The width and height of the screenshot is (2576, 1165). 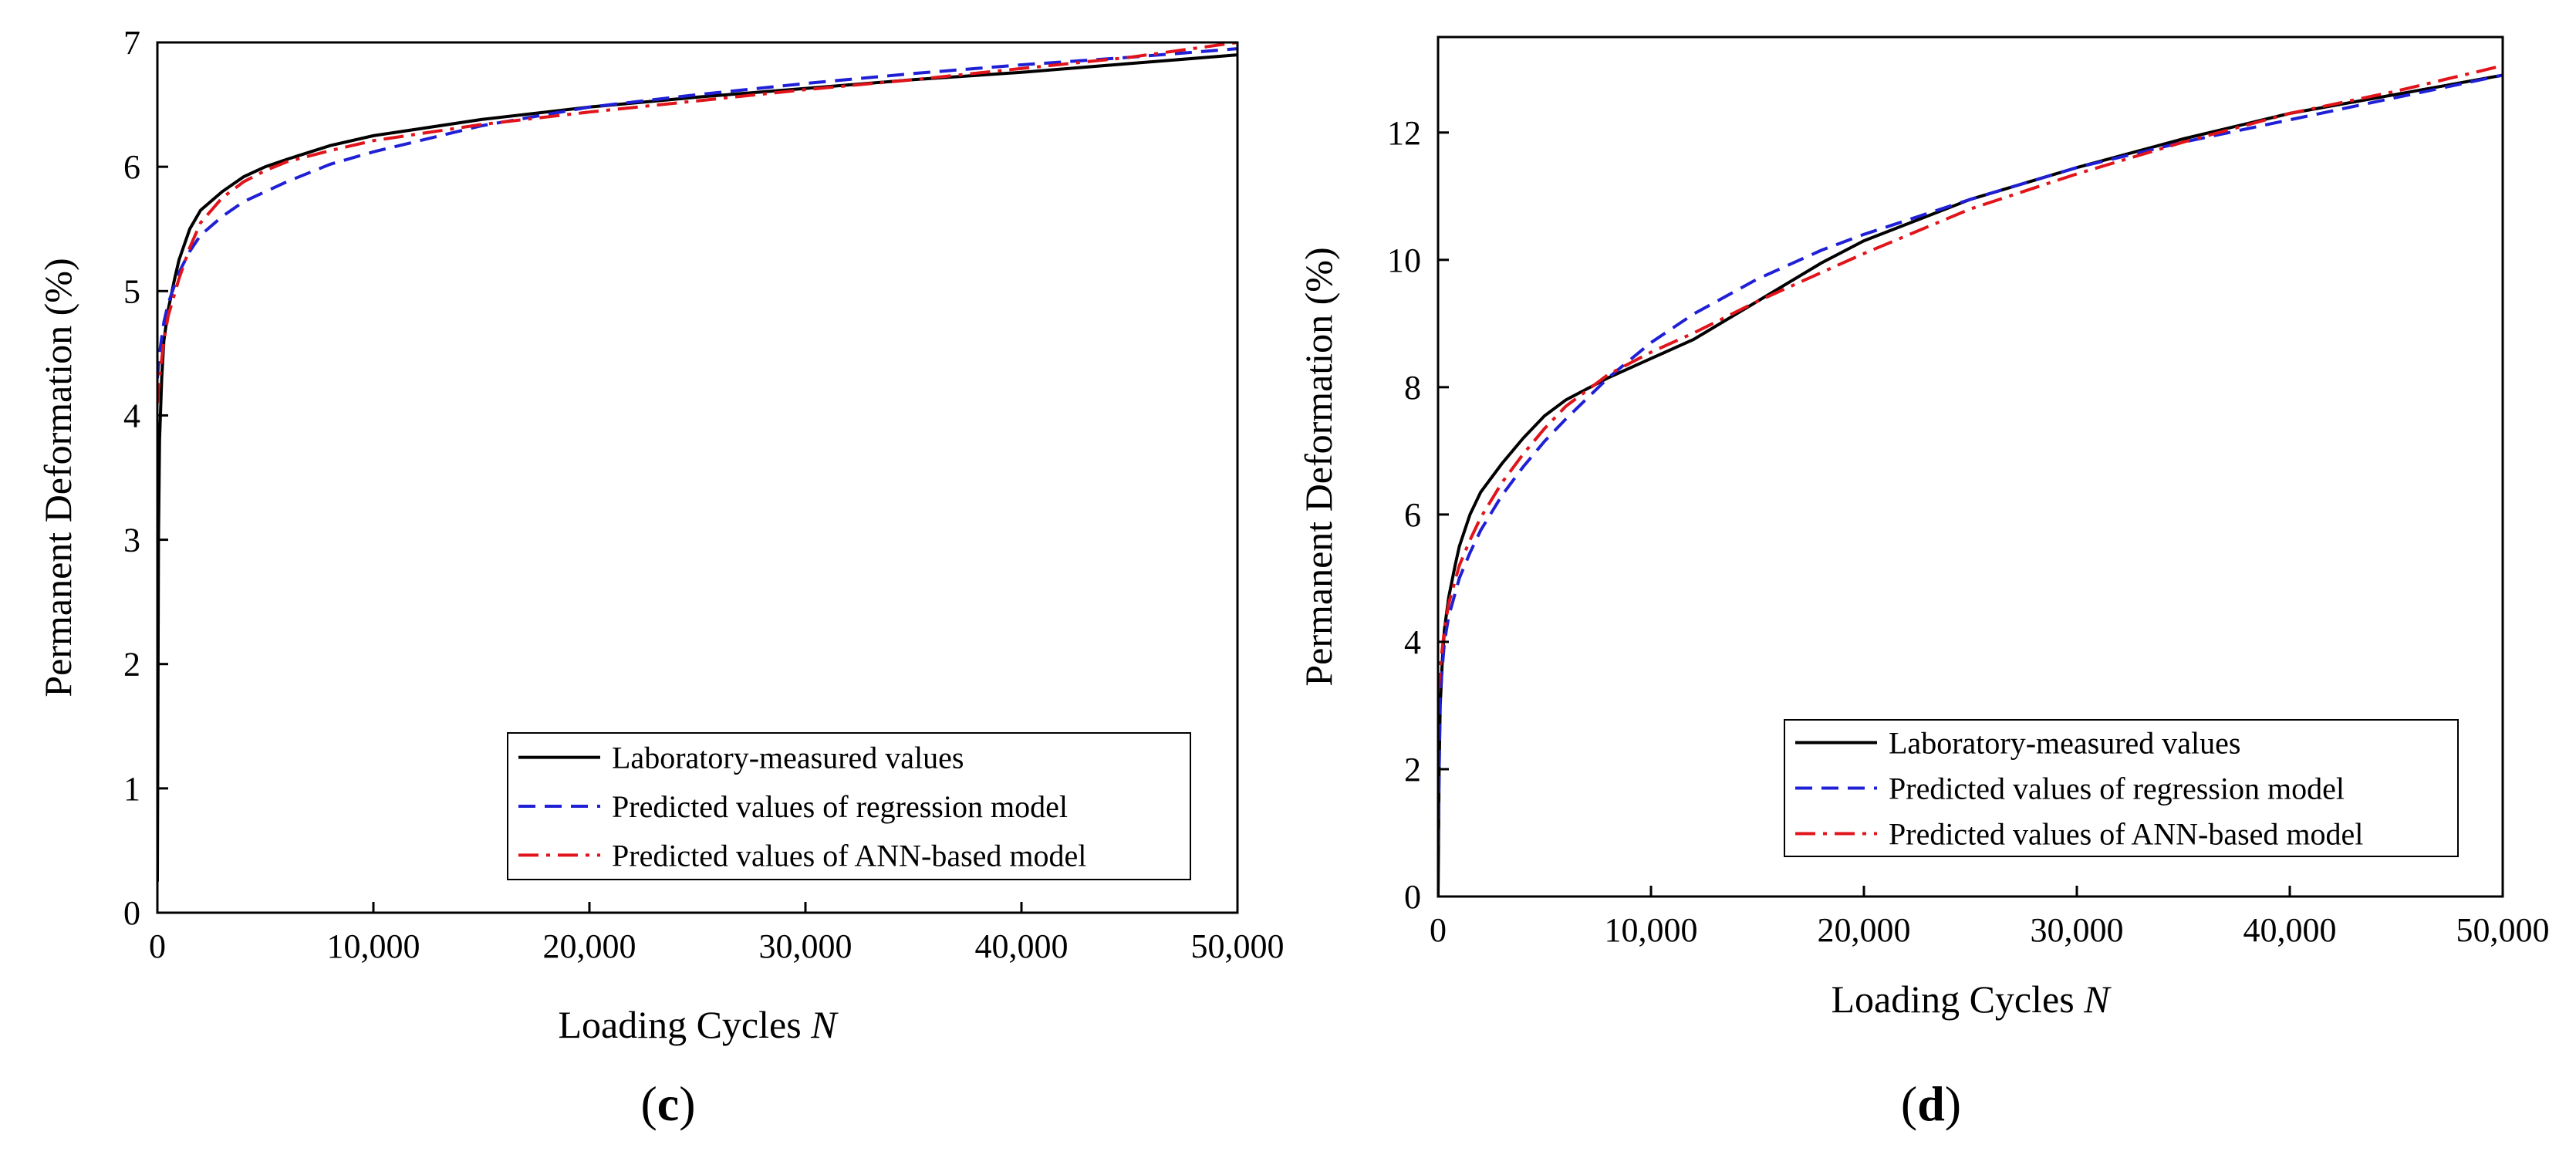 I want to click on y-tick-label: 10, so click(x=1404, y=260).